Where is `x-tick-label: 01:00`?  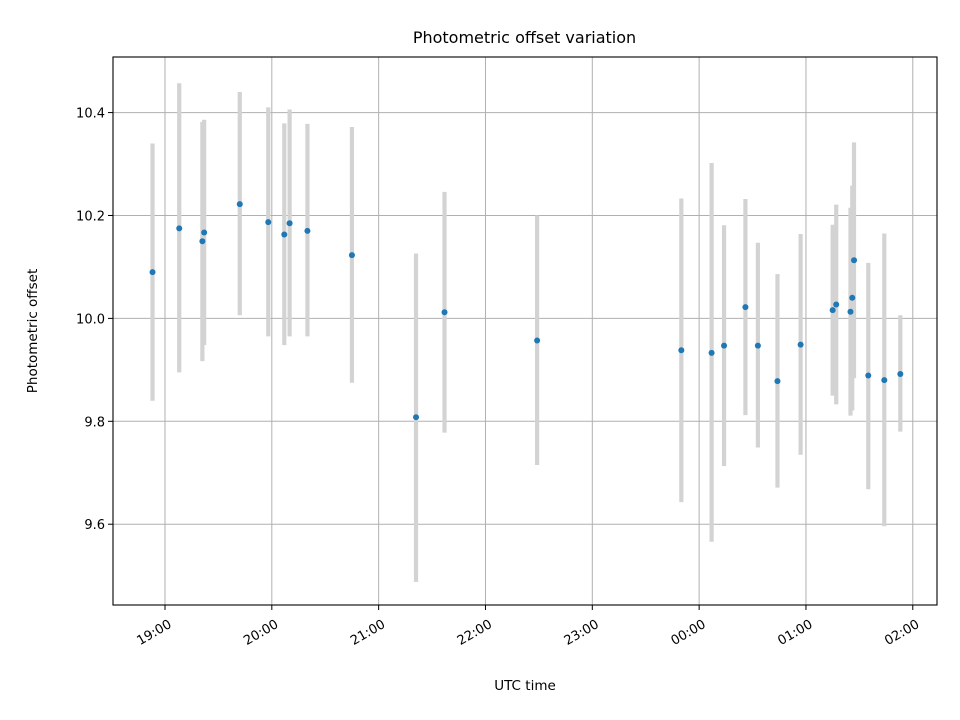
x-tick-label: 01:00 is located at coordinates (795, 633).